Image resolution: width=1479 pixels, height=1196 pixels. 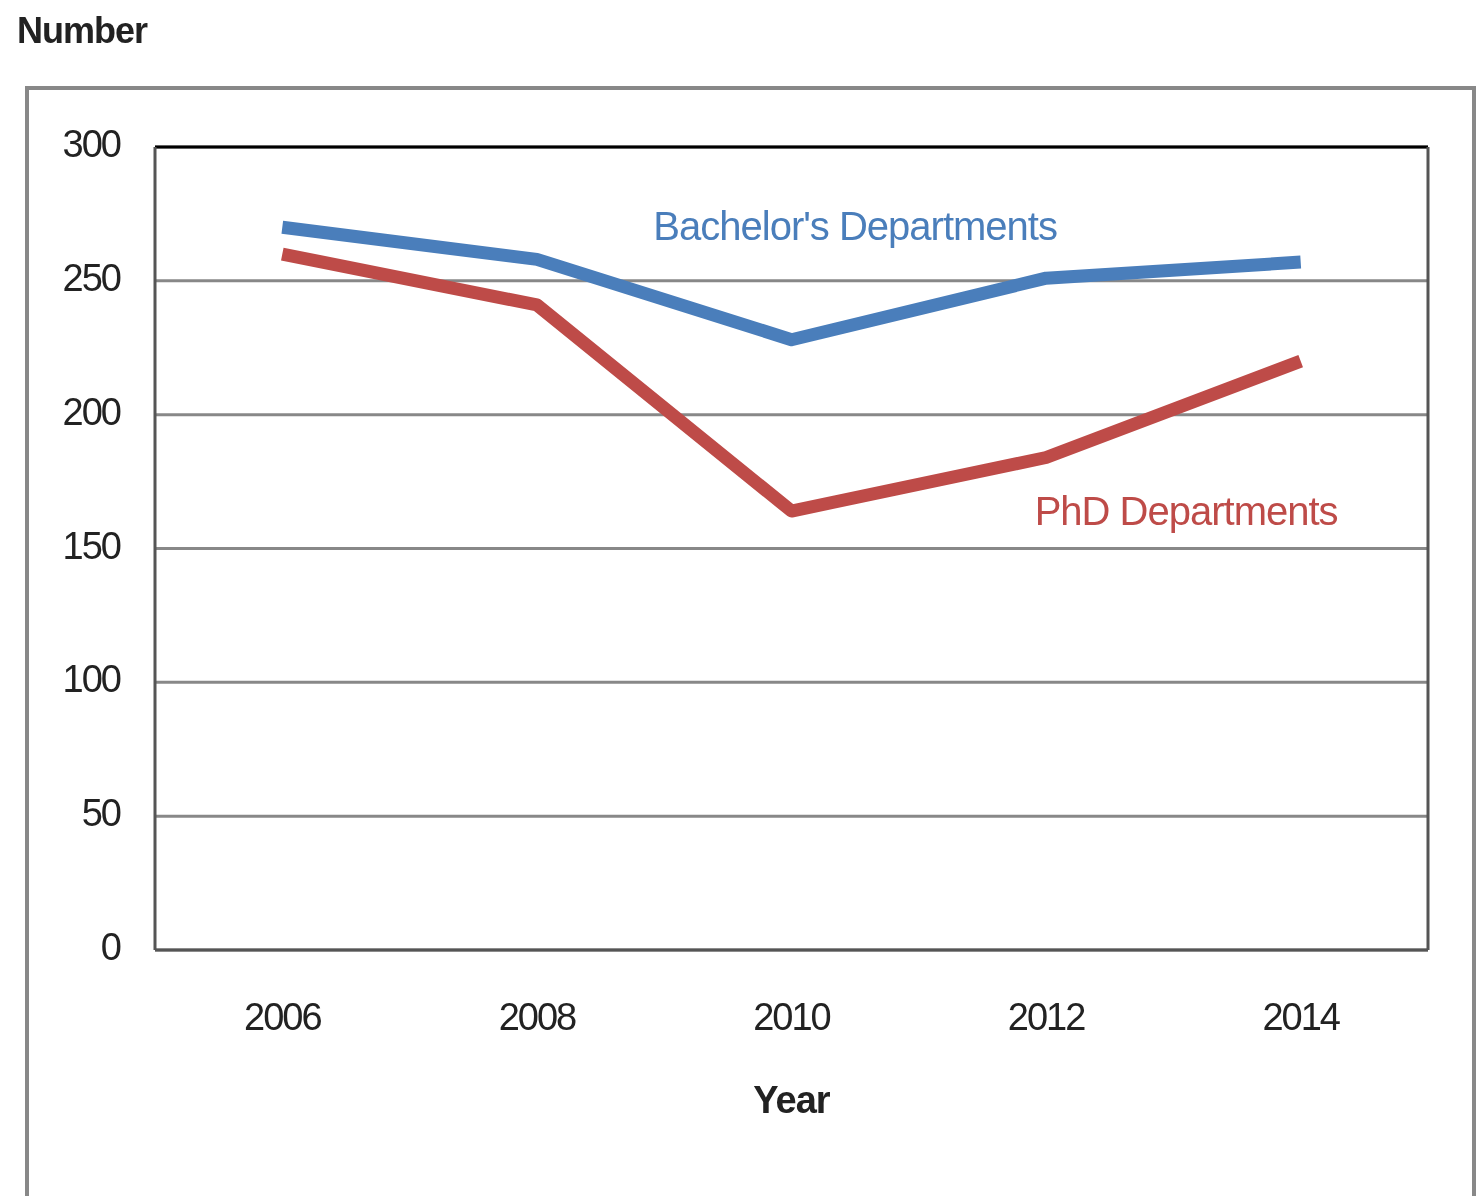 What do you see at coordinates (537, 1017) in the screenshot?
I see `x-tick-label: 2008` at bounding box center [537, 1017].